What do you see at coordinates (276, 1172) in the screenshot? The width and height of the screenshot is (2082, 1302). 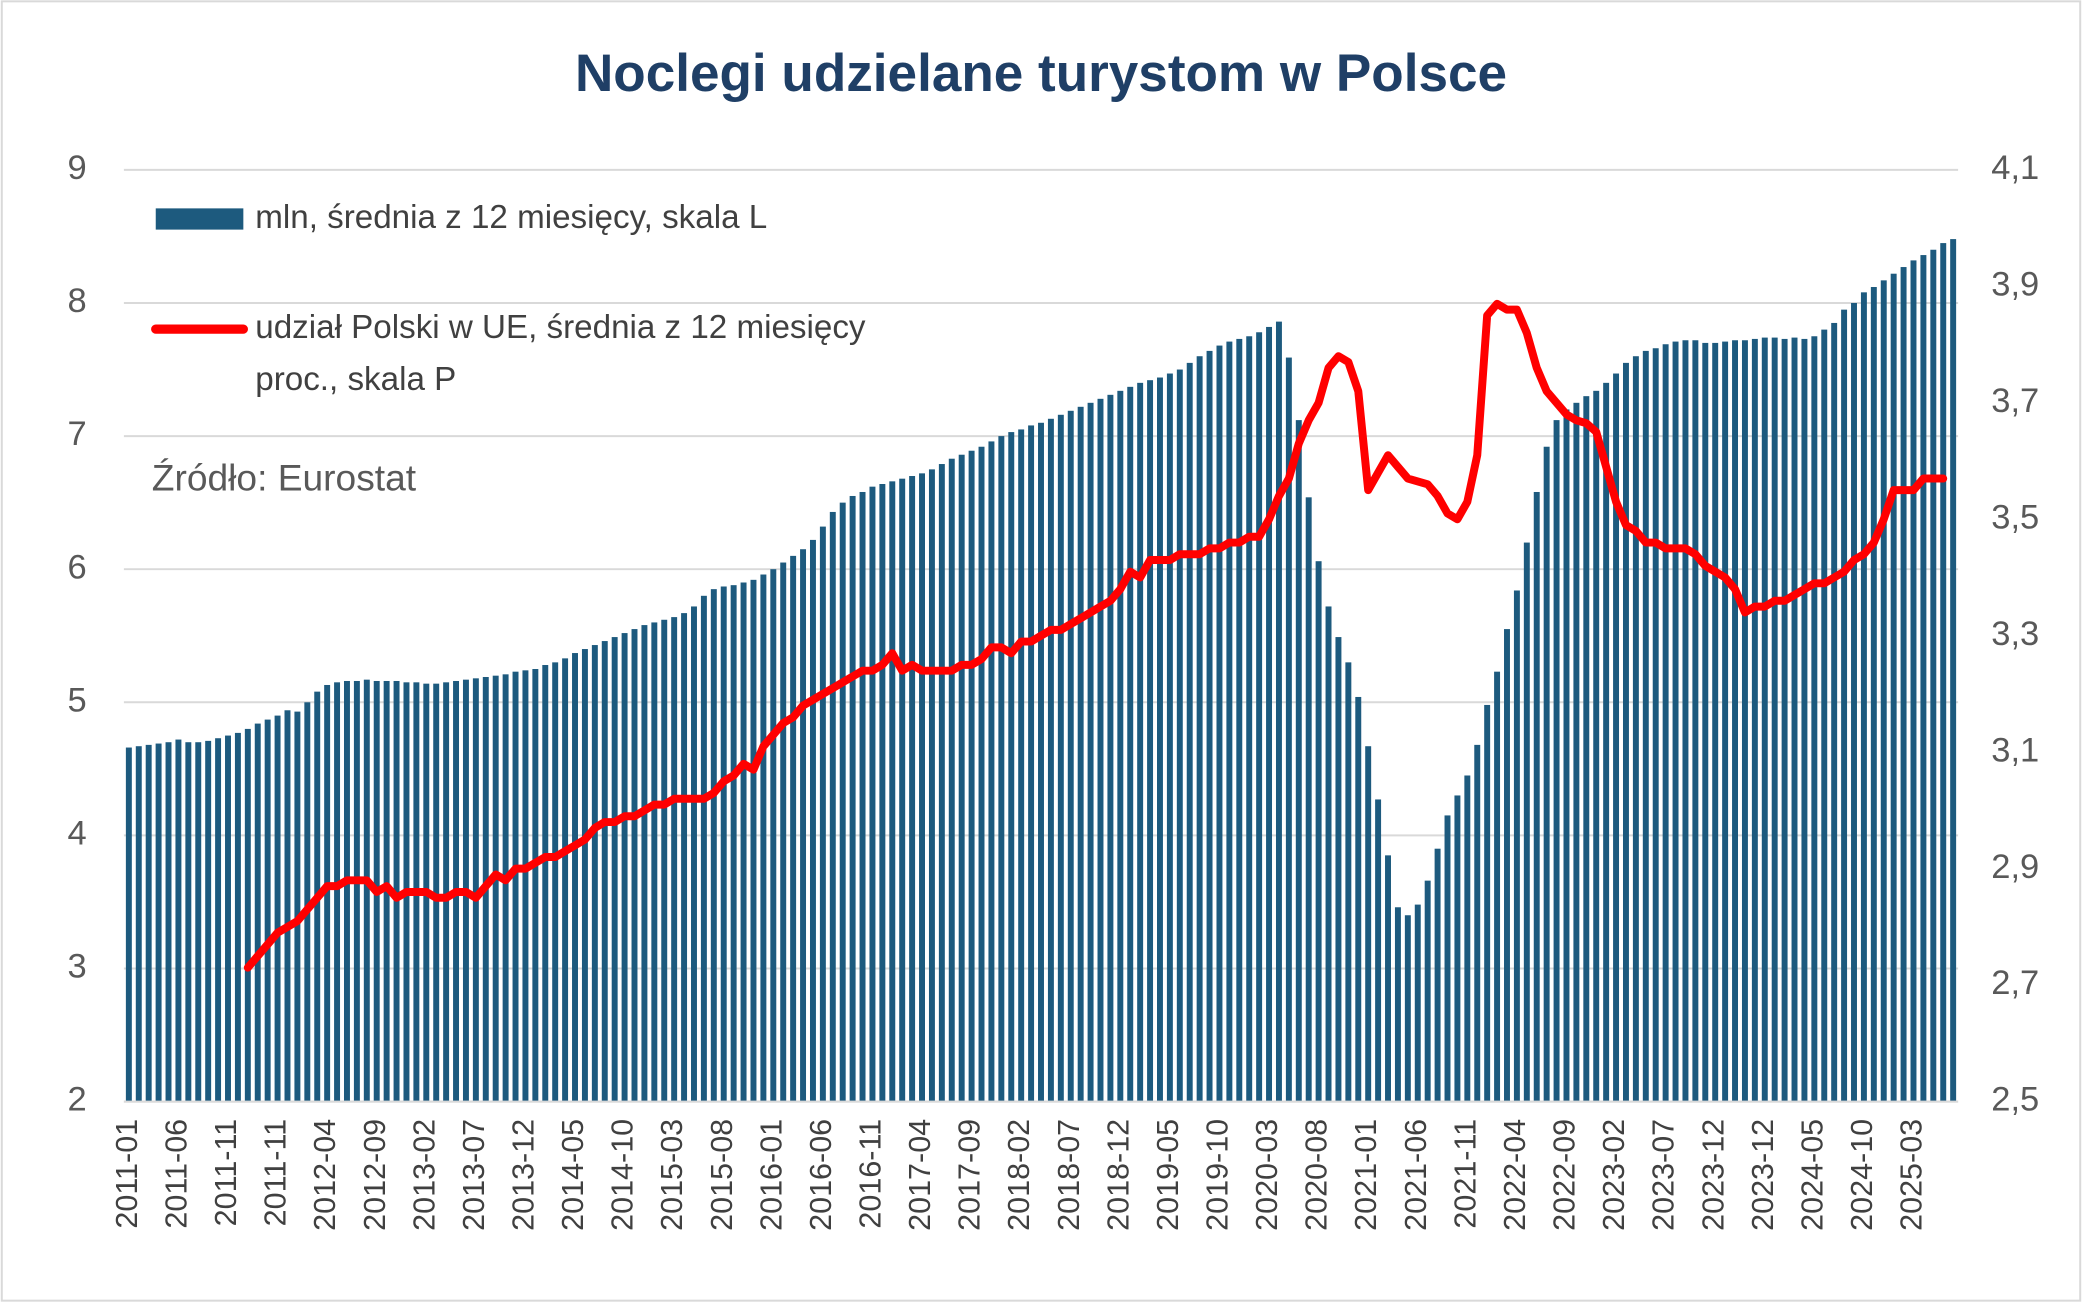 I see `x-tick-label: 2011-11` at bounding box center [276, 1172].